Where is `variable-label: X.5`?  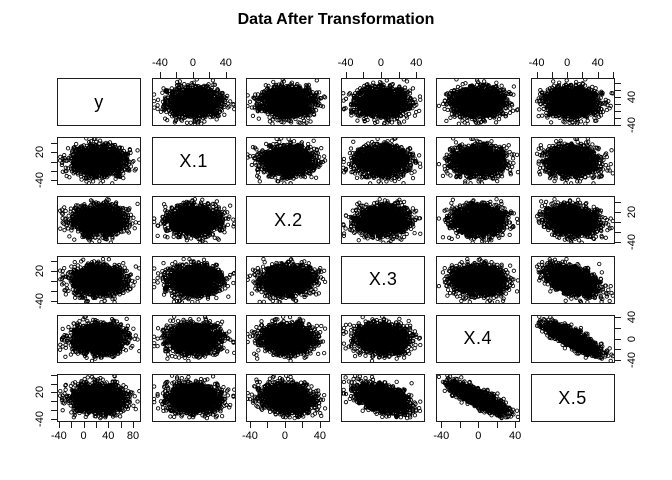 variable-label: X.5 is located at coordinates (572, 397).